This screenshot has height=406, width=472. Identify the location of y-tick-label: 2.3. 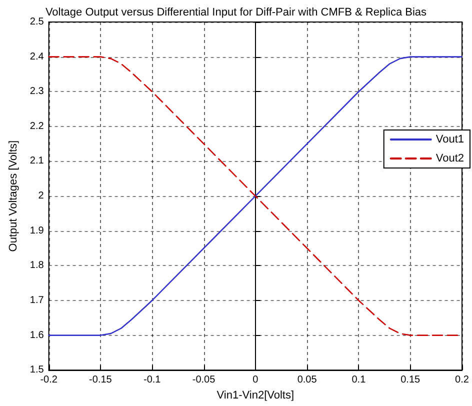
(37, 92).